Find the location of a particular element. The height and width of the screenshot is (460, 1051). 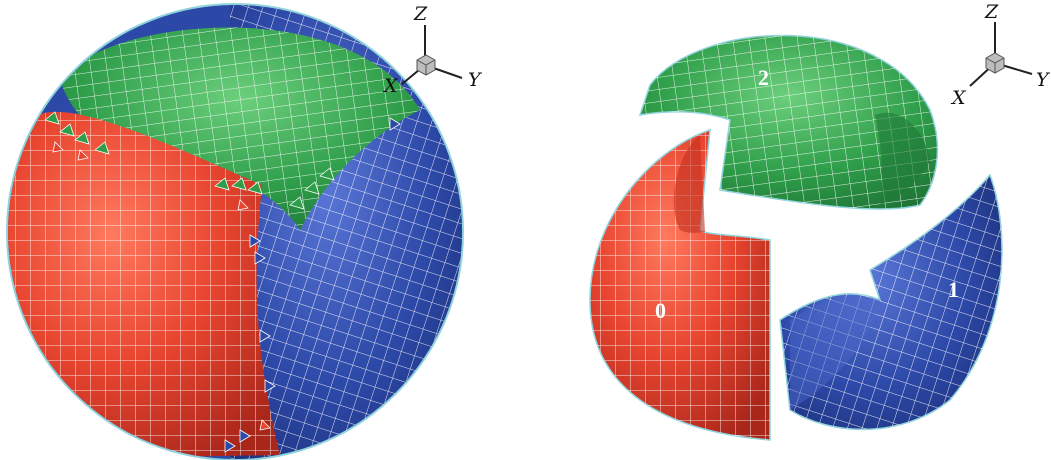

patch-label-0: 0 is located at coordinates (660, 310).